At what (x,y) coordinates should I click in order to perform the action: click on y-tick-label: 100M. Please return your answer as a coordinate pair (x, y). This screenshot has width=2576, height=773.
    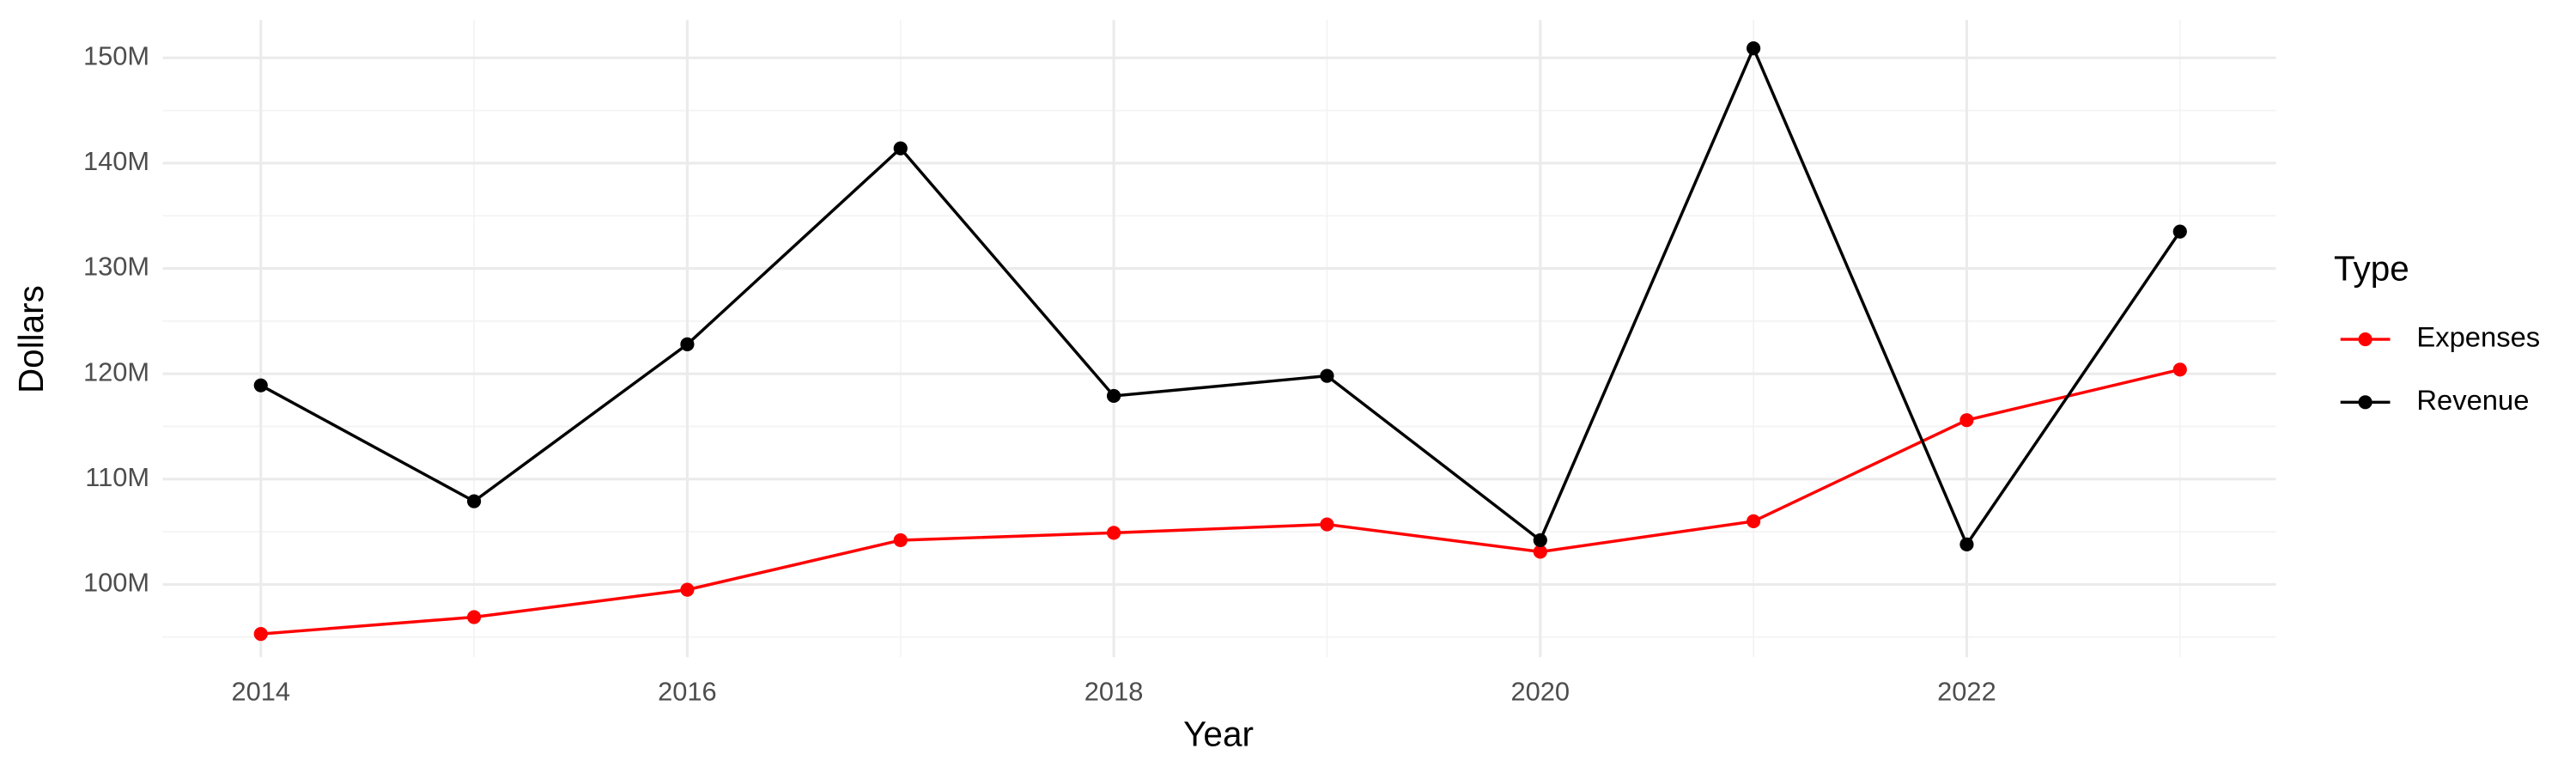
    Looking at the image, I should click on (116, 583).